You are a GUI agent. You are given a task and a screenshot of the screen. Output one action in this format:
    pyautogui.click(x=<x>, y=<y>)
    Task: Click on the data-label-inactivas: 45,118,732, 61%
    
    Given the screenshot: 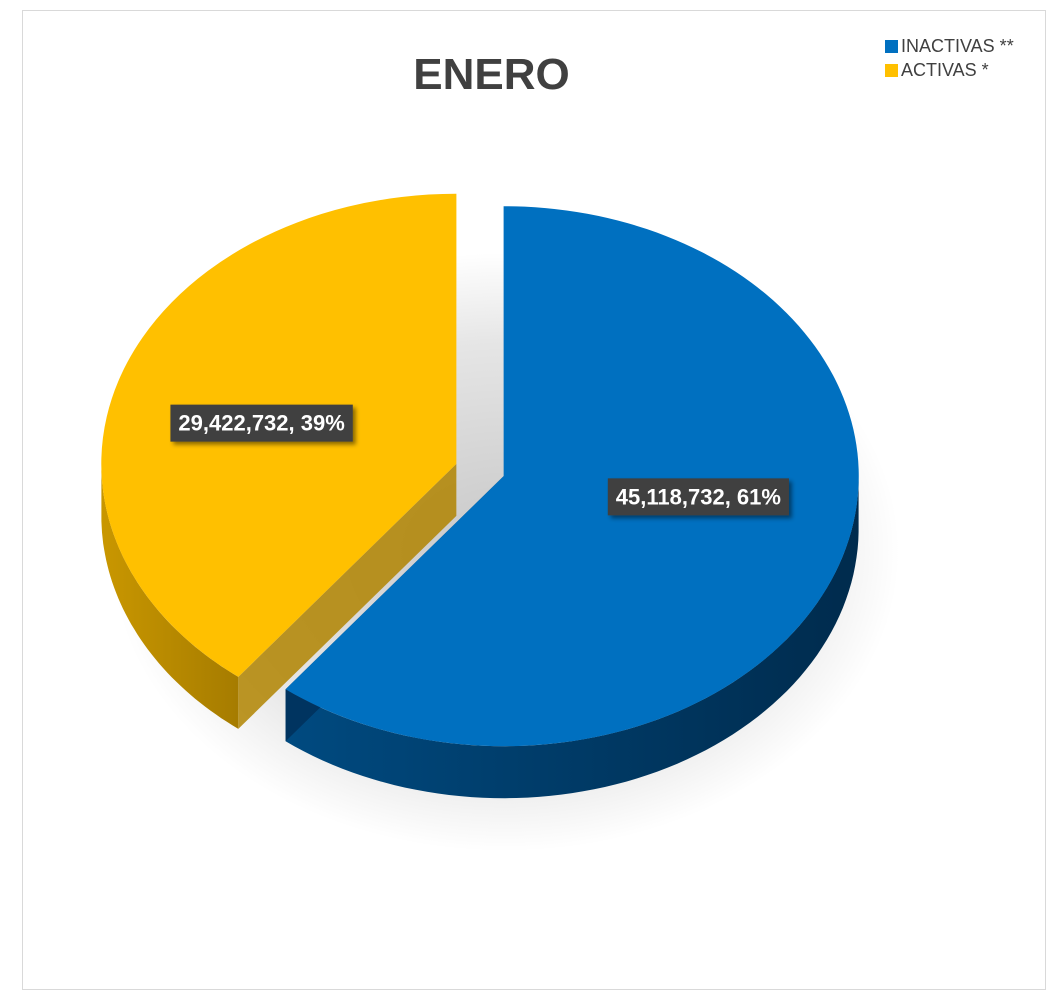 What is the action you would take?
    pyautogui.click(x=698, y=497)
    